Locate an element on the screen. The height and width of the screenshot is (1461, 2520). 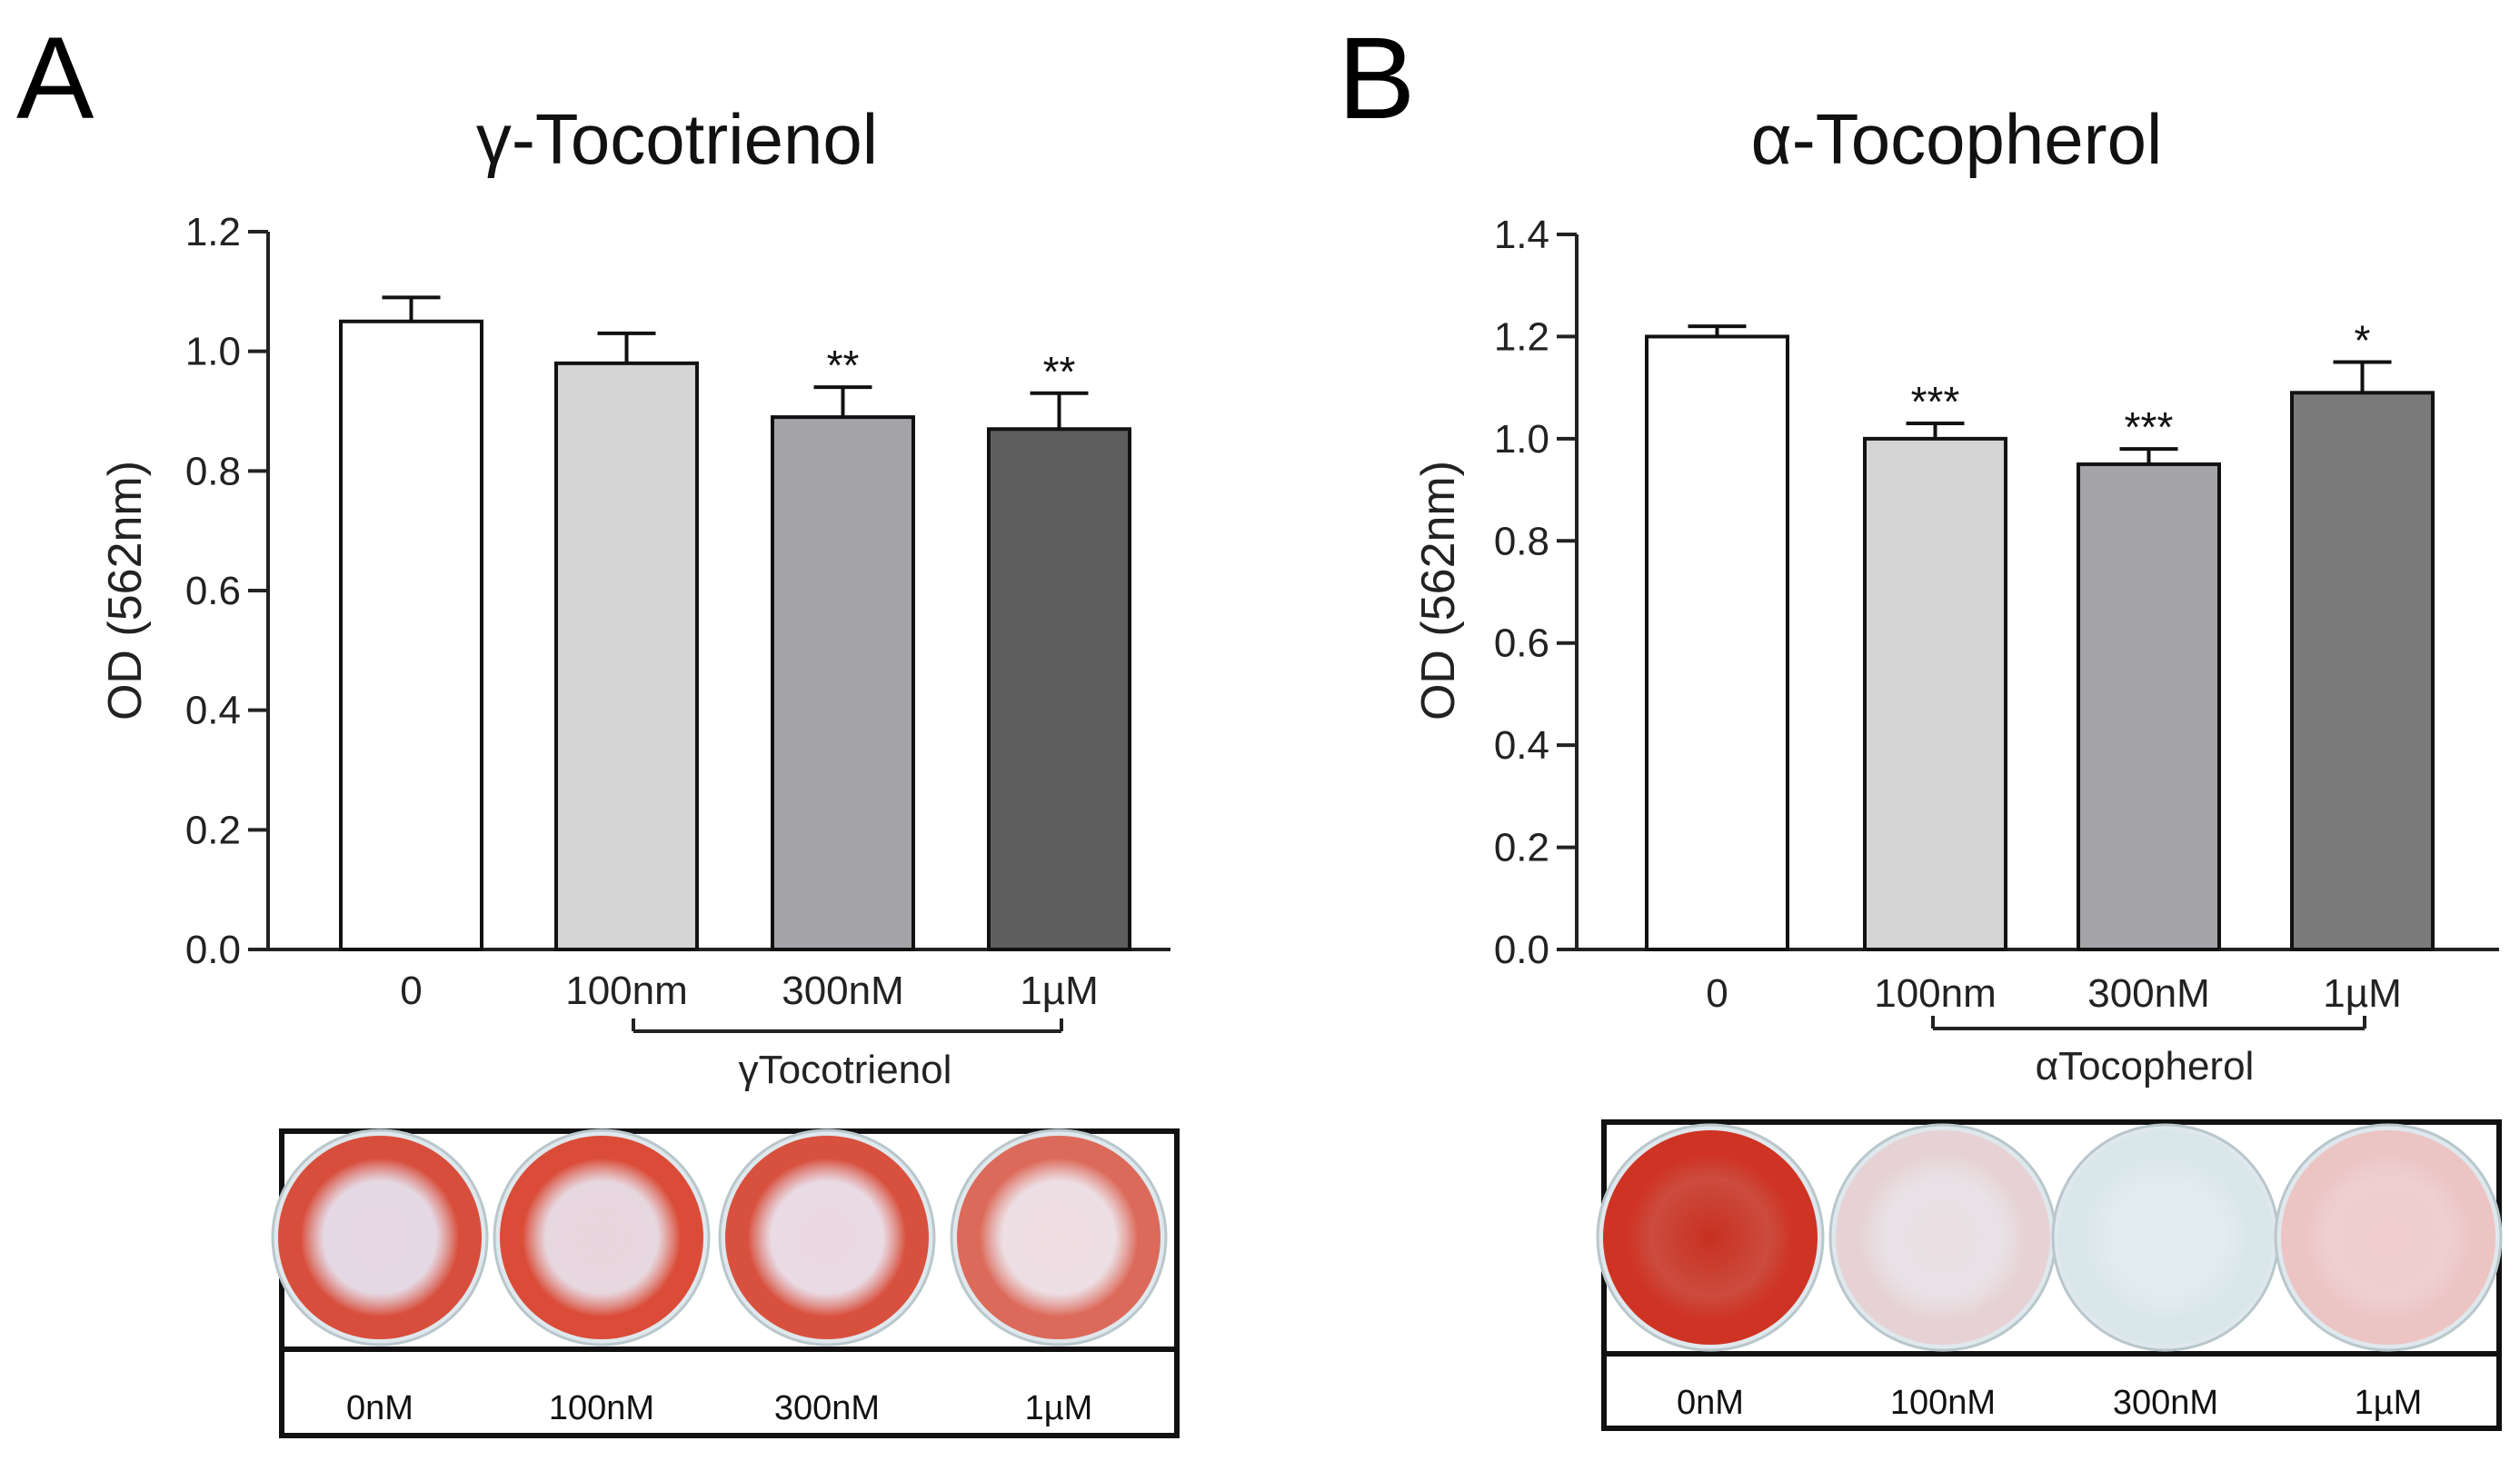
panel-a-y-tick-label: 1.0 is located at coordinates (213, 352).